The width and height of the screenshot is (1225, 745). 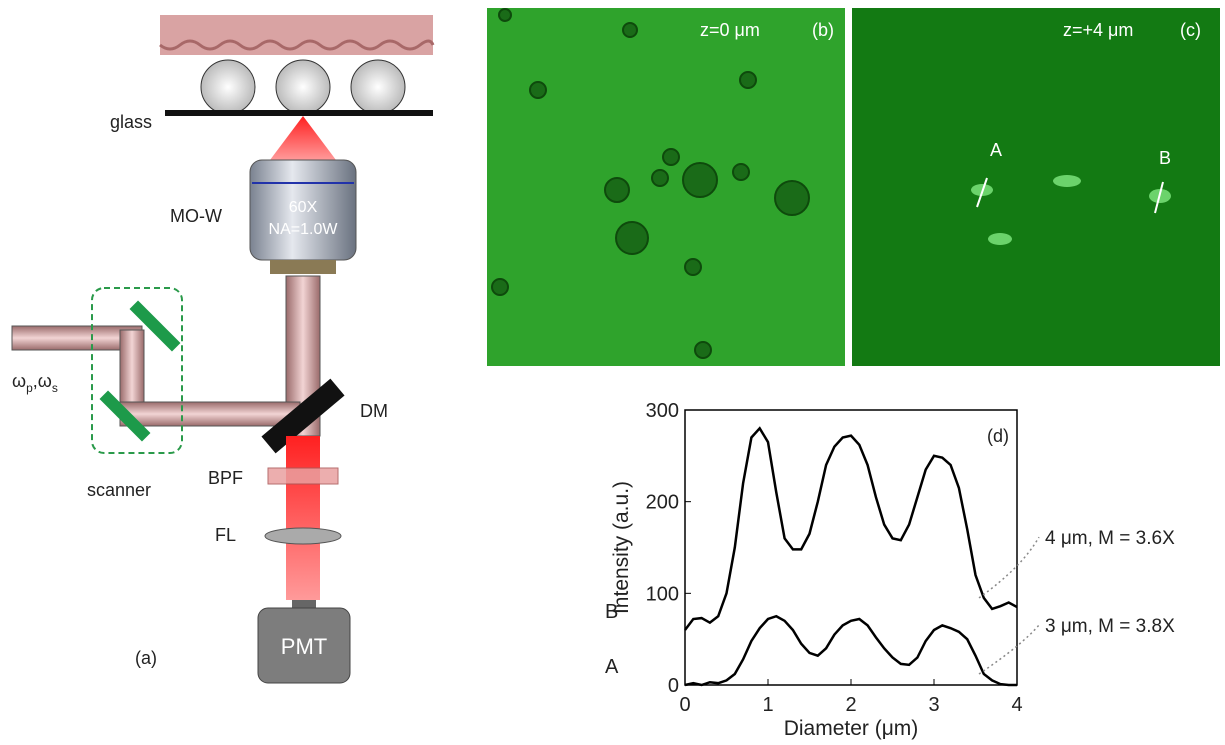 What do you see at coordinates (850, 705) in the screenshot?
I see `x-tick-label: 2` at bounding box center [850, 705].